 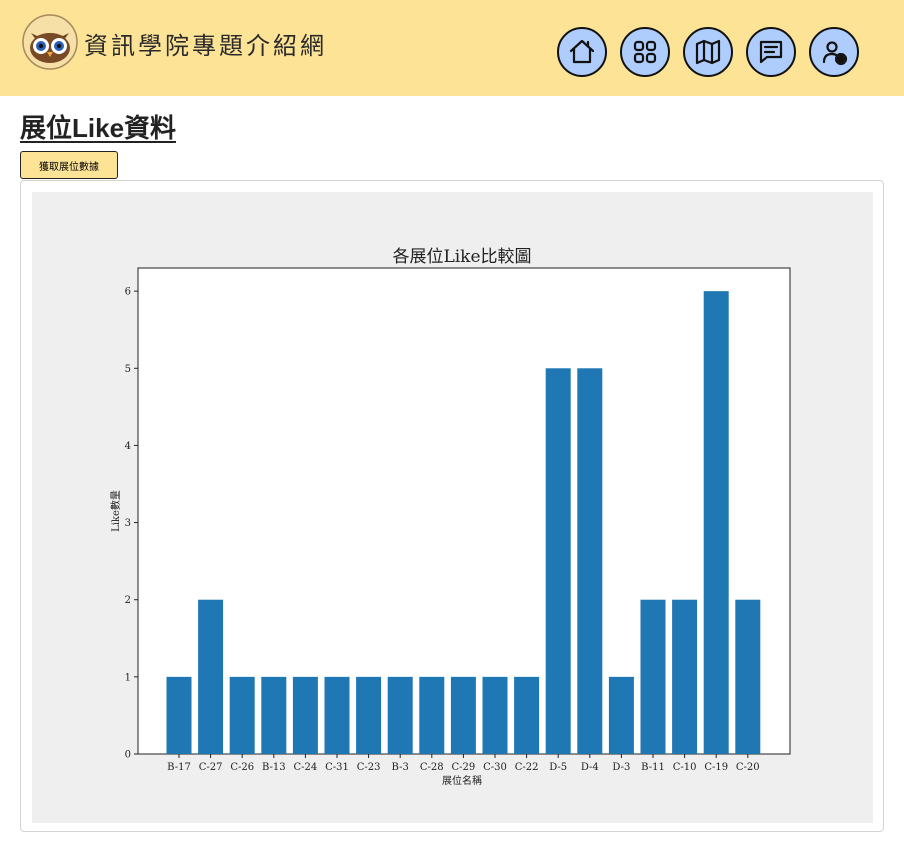 What do you see at coordinates (653, 767) in the screenshot?
I see `x-tick-label: B-11` at bounding box center [653, 767].